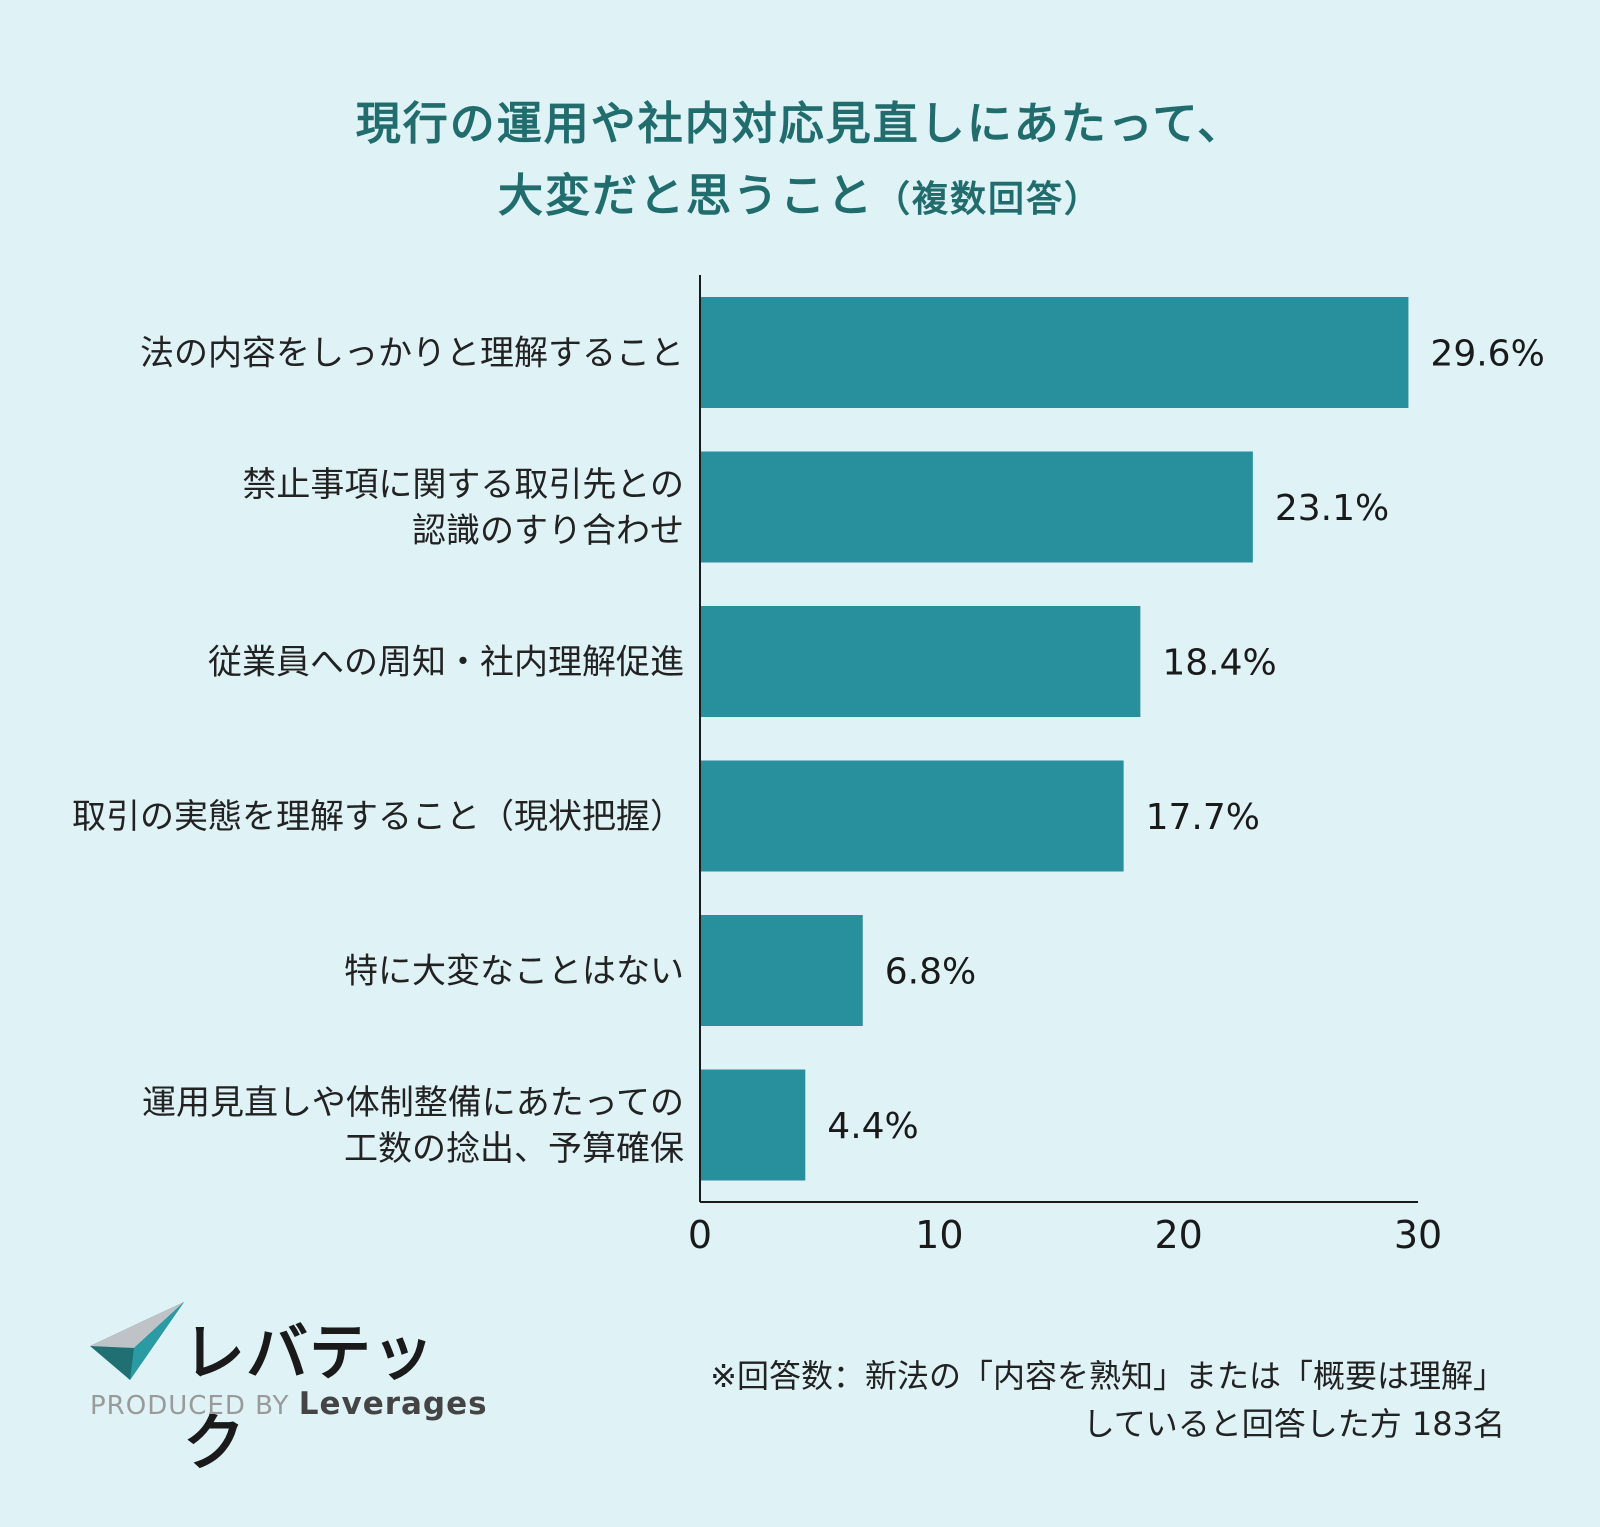 The width and height of the screenshot is (1600, 1527). I want to click on logo-text: レバテック, so click(309, 1397).